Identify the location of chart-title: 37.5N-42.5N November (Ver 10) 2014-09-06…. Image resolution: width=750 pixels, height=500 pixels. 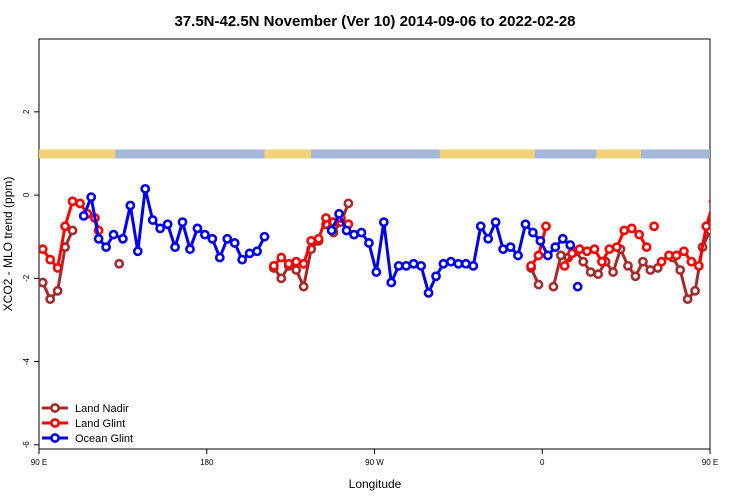
(374, 21).